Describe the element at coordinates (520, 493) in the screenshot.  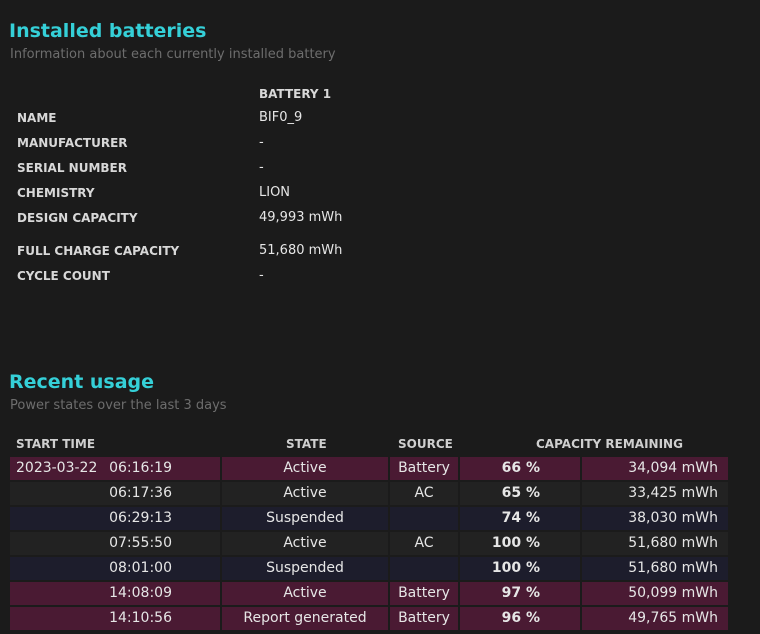
I see `capacity-percent-cell: 65 %` at that location.